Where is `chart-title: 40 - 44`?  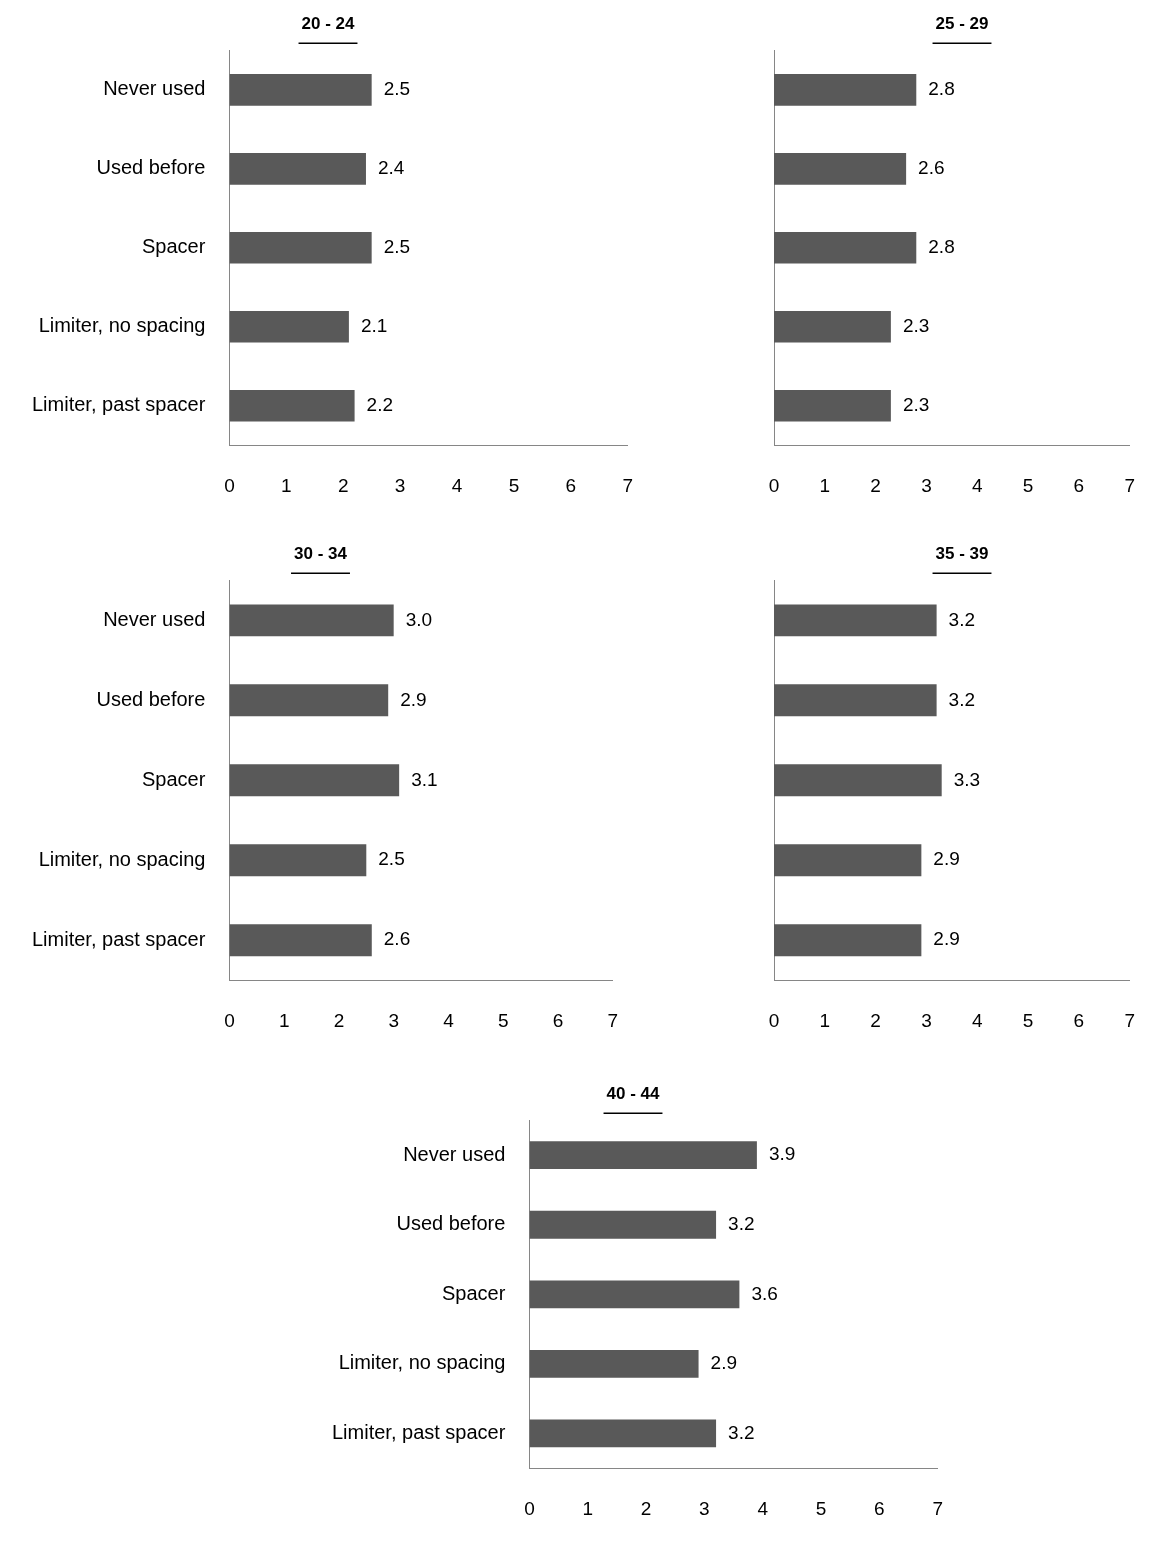
chart-title: 40 - 44 is located at coordinates (633, 1093).